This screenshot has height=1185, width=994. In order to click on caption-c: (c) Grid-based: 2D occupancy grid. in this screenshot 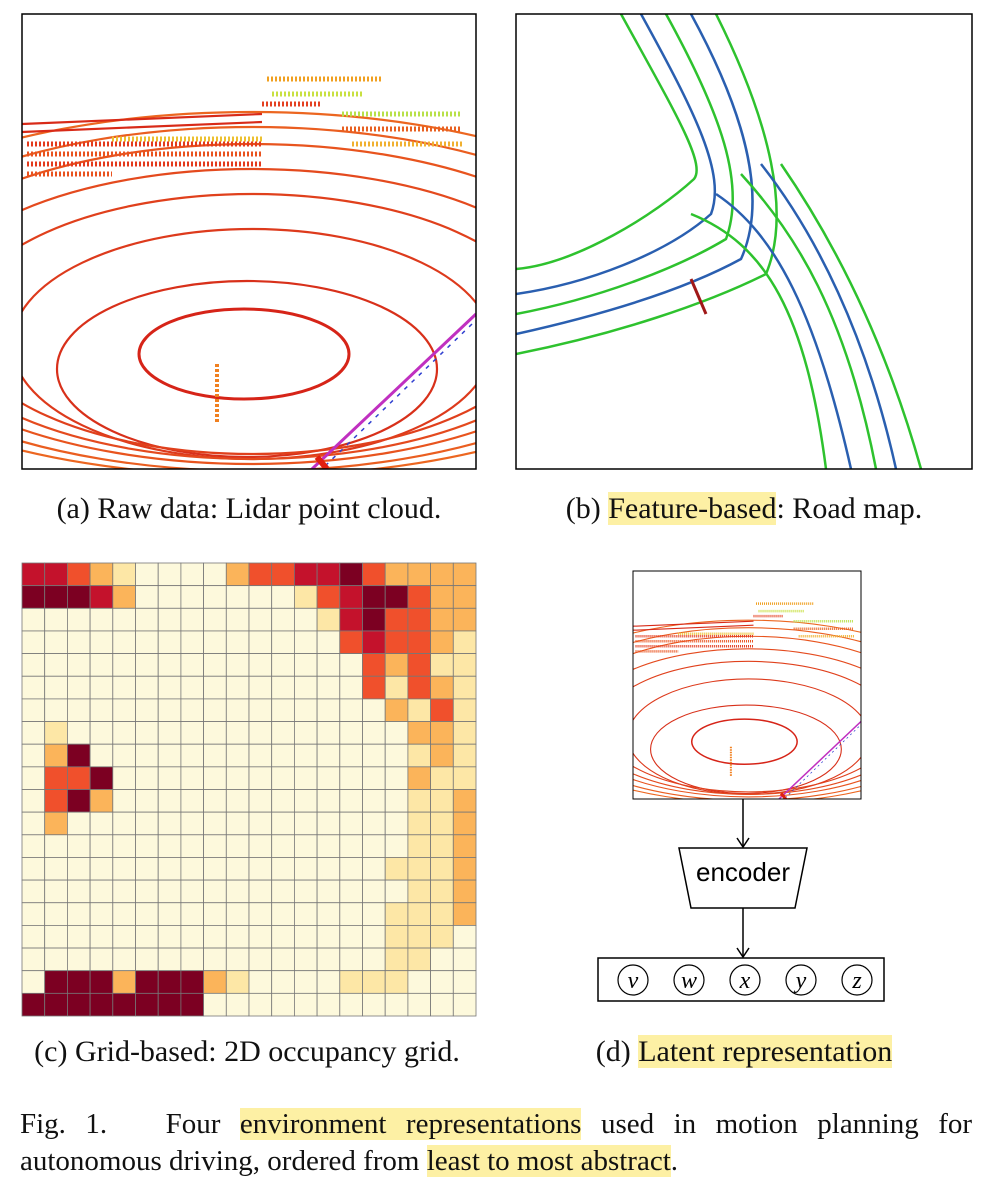, I will do `click(247, 1052)`.